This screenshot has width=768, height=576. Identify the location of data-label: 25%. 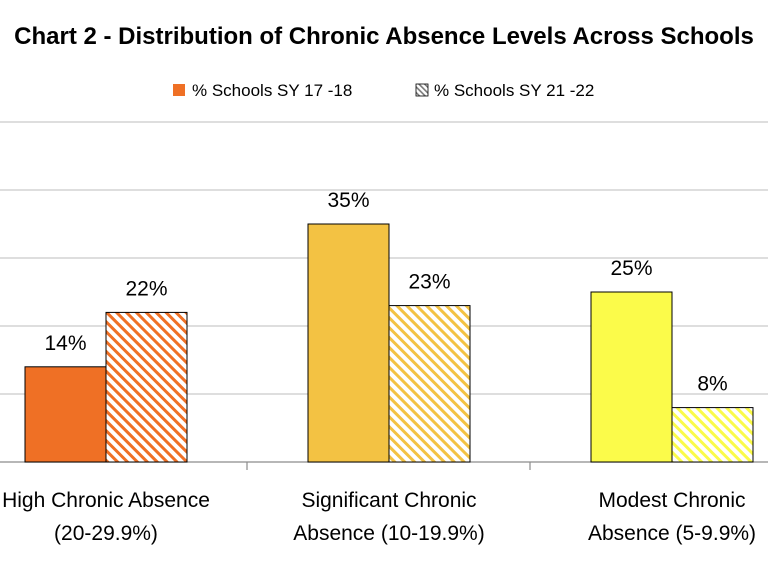
(631, 268).